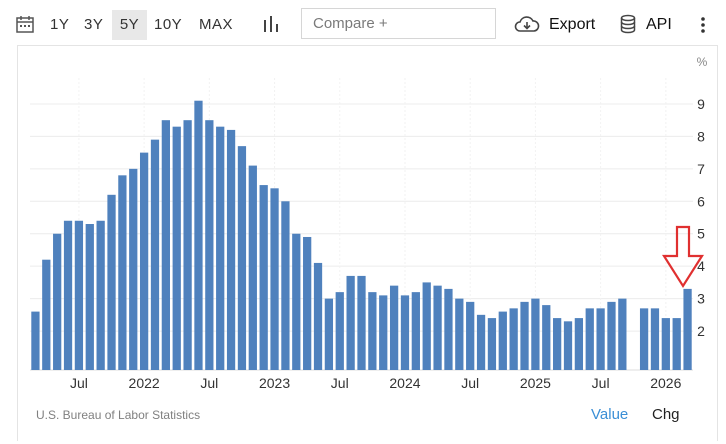 The height and width of the screenshot is (444, 726). What do you see at coordinates (701, 169) in the screenshot?
I see `y-tick-label: 7` at bounding box center [701, 169].